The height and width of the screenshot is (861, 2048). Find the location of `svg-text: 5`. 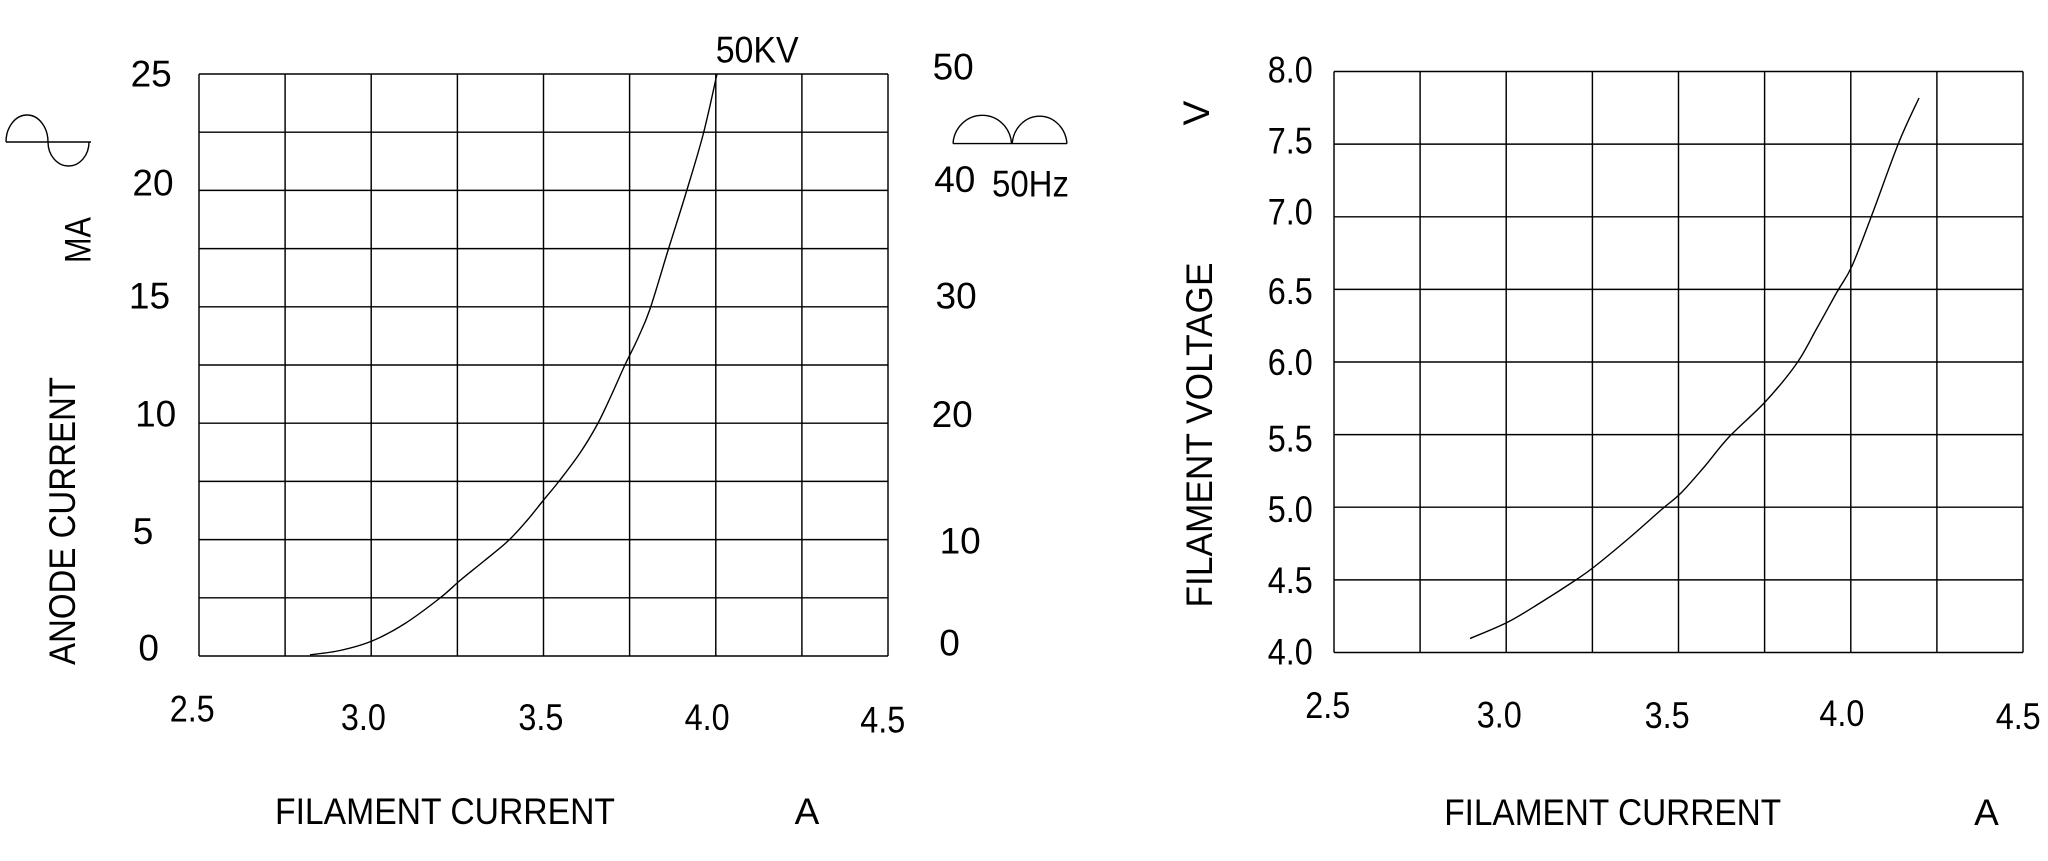

svg-text: 5 is located at coordinates (143, 531).